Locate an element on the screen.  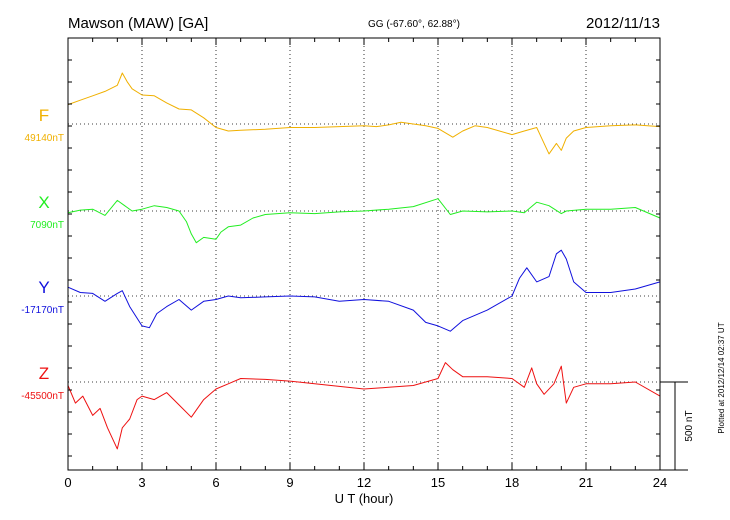
x-tick-label: 15 is located at coordinates (438, 482).